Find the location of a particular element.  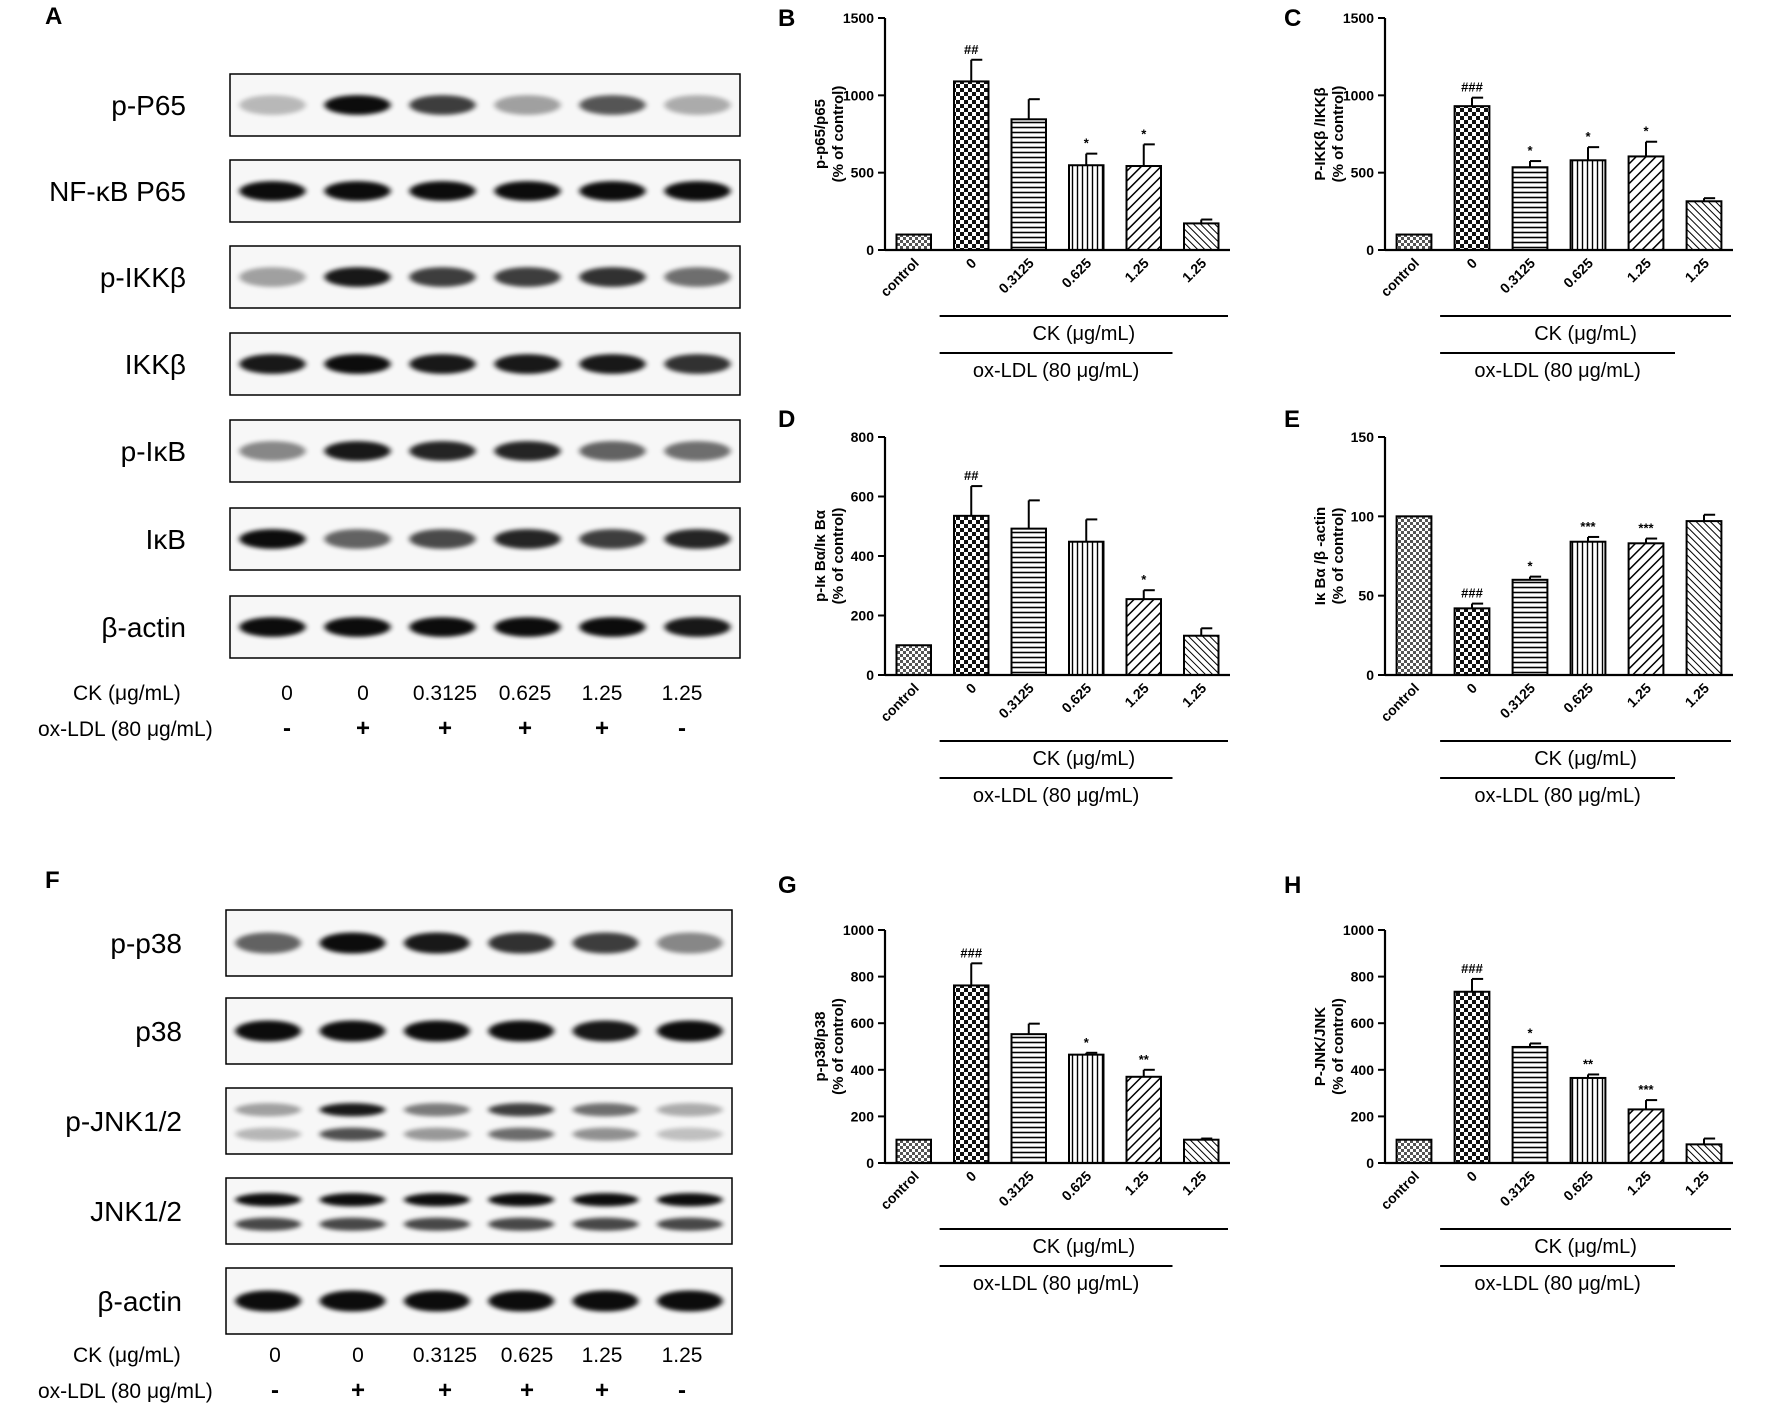

blot-row-label: p38 is located at coordinates (158, 1031).